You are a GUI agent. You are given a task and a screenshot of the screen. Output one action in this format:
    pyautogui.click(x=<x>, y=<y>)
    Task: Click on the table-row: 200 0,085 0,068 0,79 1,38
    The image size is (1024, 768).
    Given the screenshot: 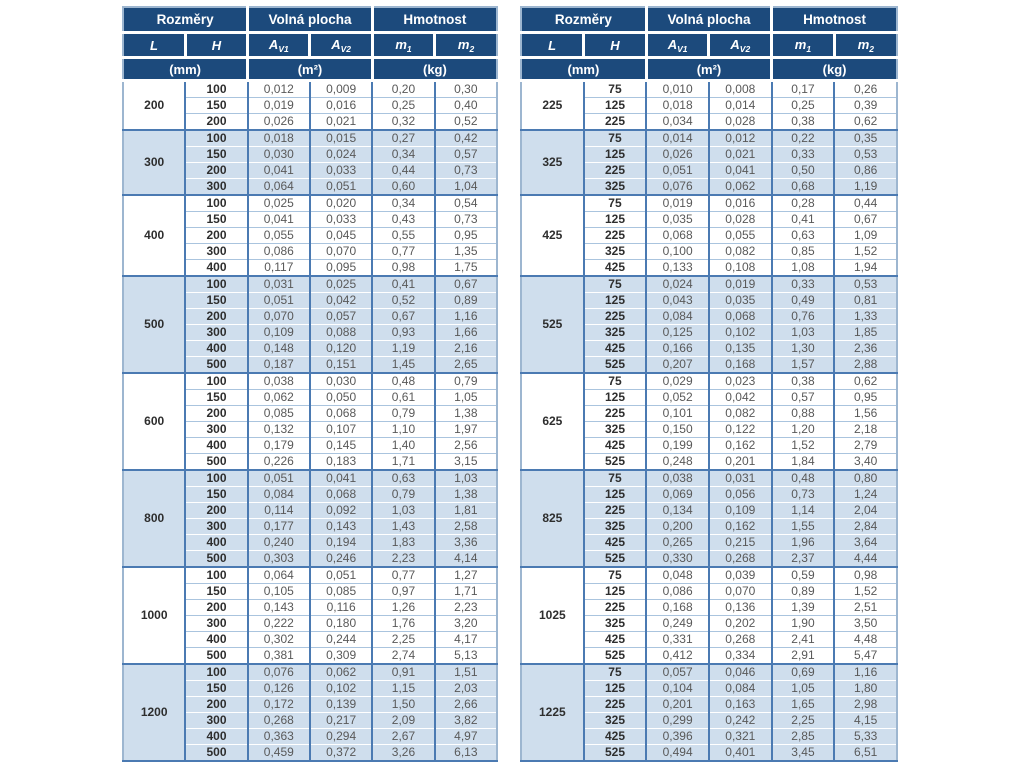 What is the action you would take?
    pyautogui.click(x=310, y=413)
    